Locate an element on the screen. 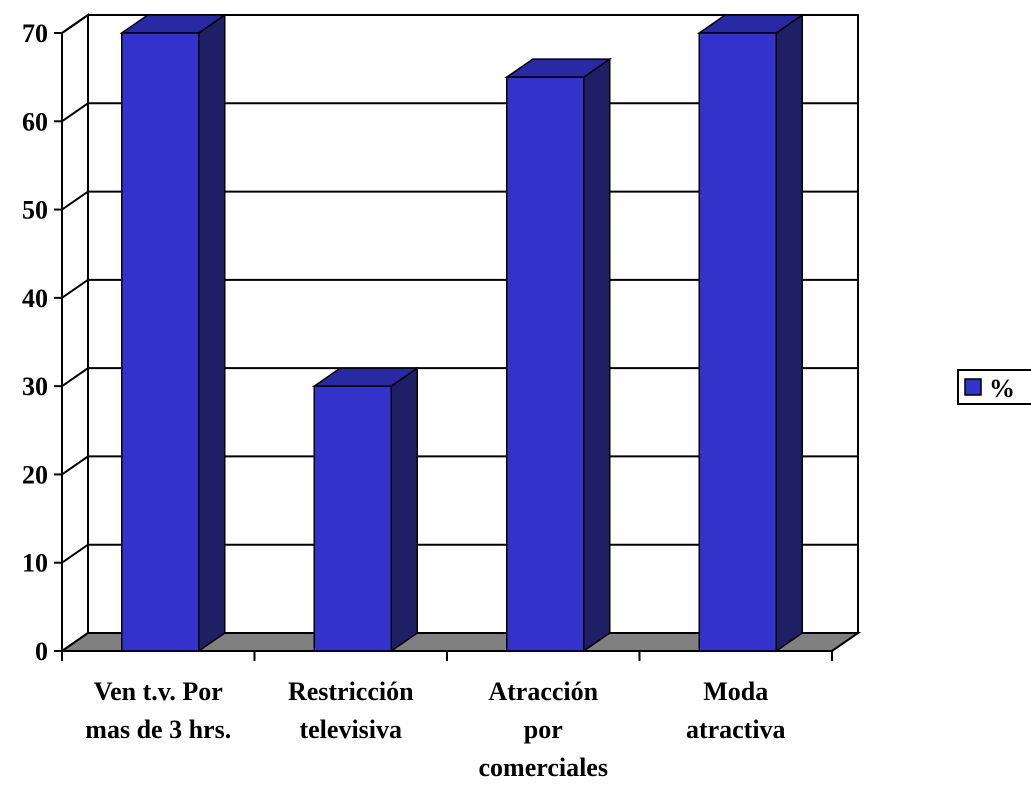 The height and width of the screenshot is (790, 1031). gridline is located at coordinates (459, 24).